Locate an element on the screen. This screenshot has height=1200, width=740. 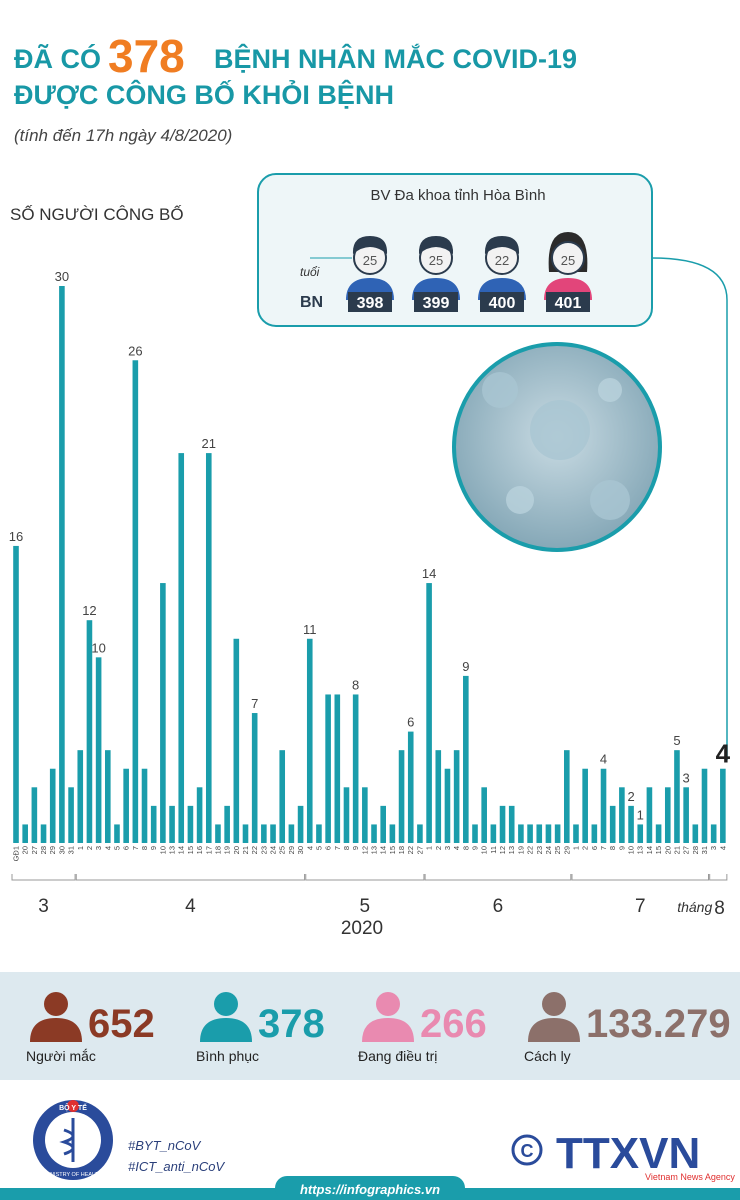
month-label: 5 is located at coordinates (365, 906).